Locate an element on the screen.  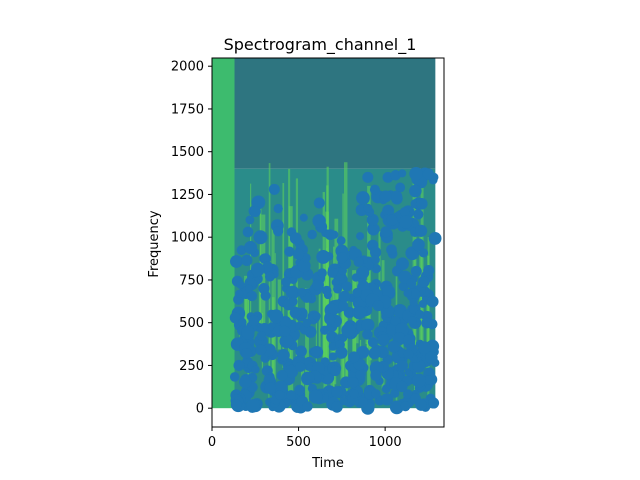
y-tick-label: 750 is located at coordinates (191, 280).